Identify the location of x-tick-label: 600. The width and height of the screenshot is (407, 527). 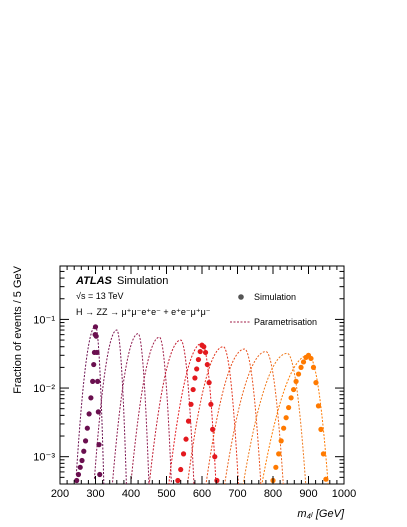
(202, 494).